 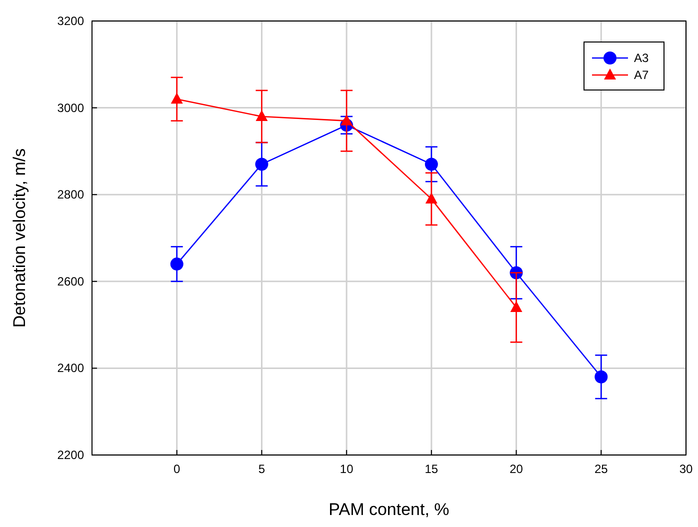 I want to click on y-tick-label: 3200, so click(x=70, y=21).